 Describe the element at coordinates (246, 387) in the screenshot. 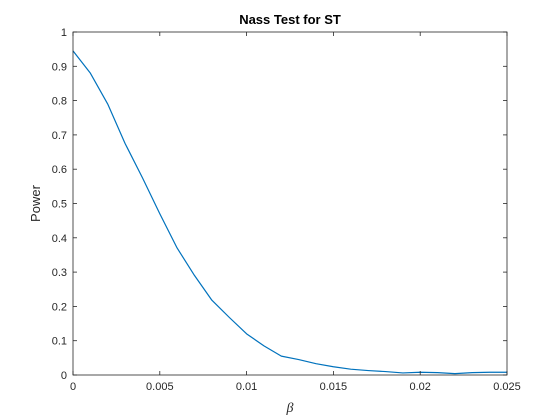

I see `x-tick-label: 0.01` at that location.